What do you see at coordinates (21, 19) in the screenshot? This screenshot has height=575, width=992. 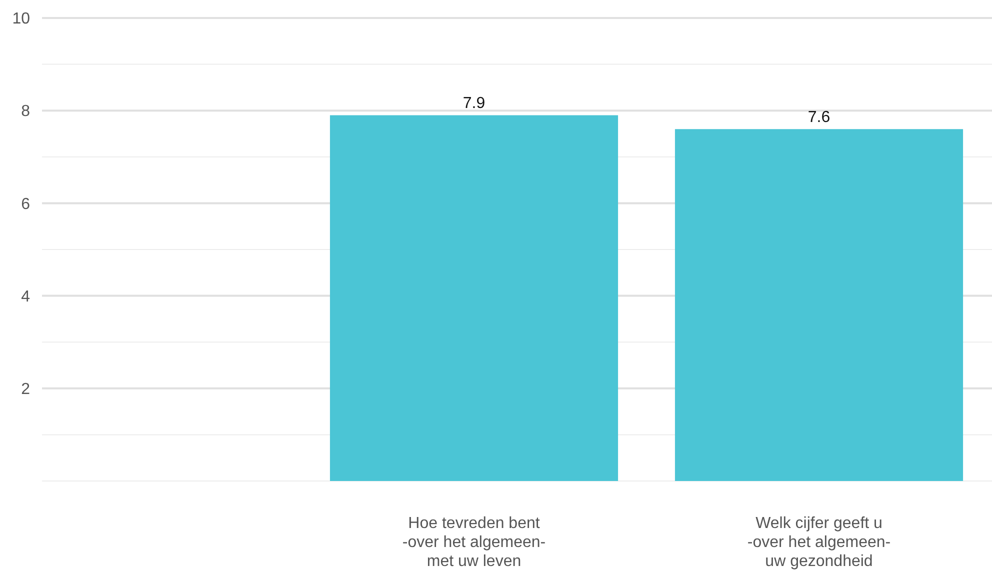 I see `y-tick-label: 10` at bounding box center [21, 19].